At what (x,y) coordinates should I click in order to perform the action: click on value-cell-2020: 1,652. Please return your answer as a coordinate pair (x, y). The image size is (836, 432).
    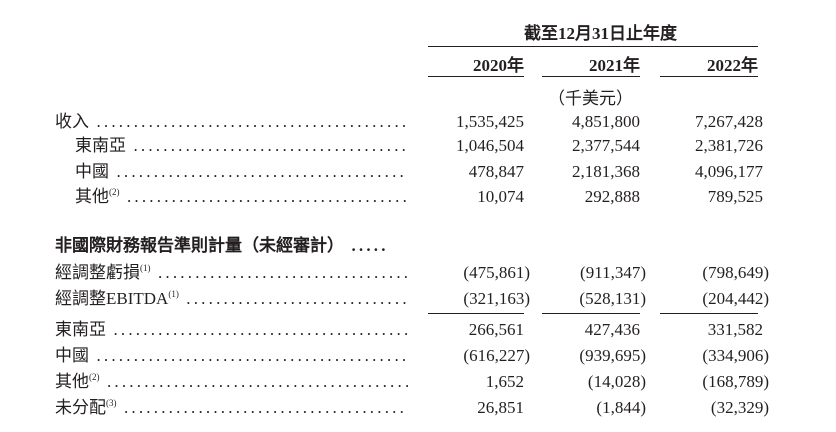
    Looking at the image, I should click on (504, 381).